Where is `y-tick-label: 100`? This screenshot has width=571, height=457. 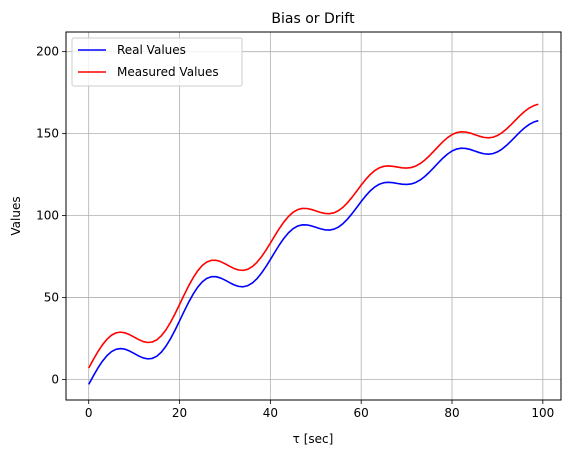 y-tick-label: 100 is located at coordinates (47, 216).